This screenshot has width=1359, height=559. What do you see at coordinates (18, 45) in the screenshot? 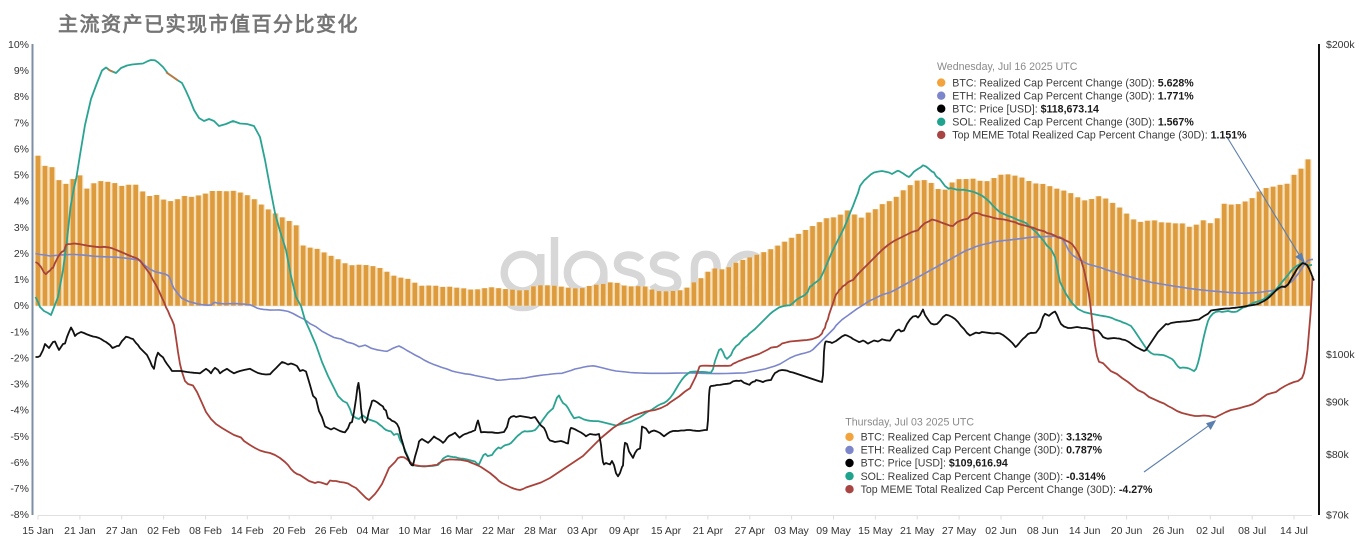
I see `svg-text: 10%` at bounding box center [18, 45].